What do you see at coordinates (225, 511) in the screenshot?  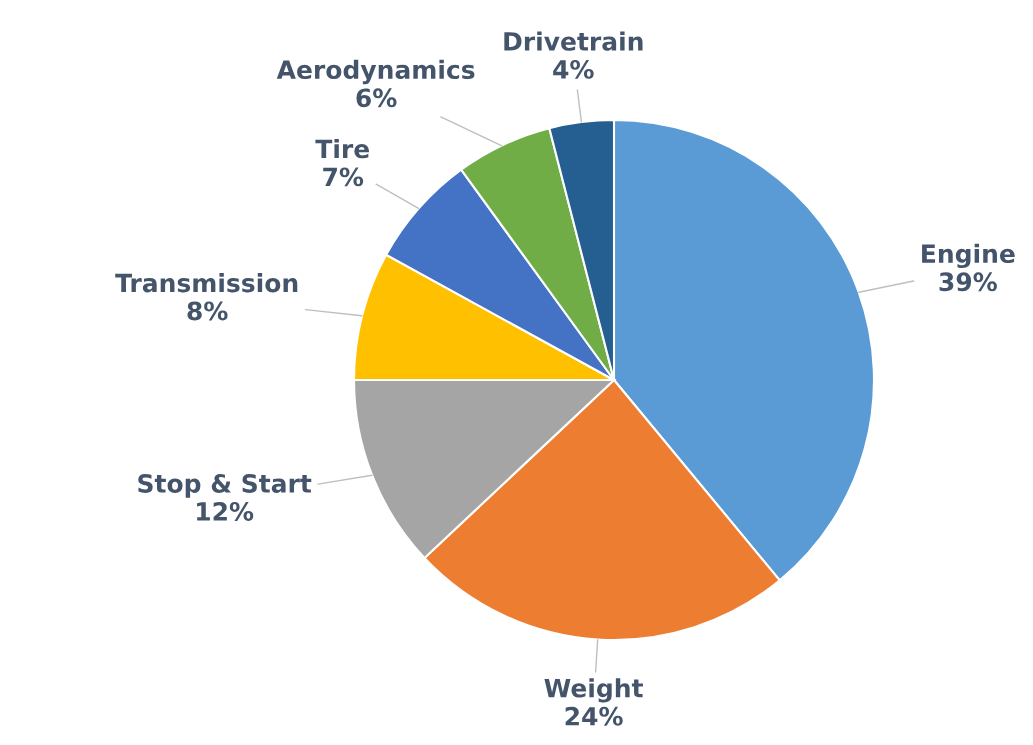 I see `data-label: 12%` at bounding box center [225, 511].